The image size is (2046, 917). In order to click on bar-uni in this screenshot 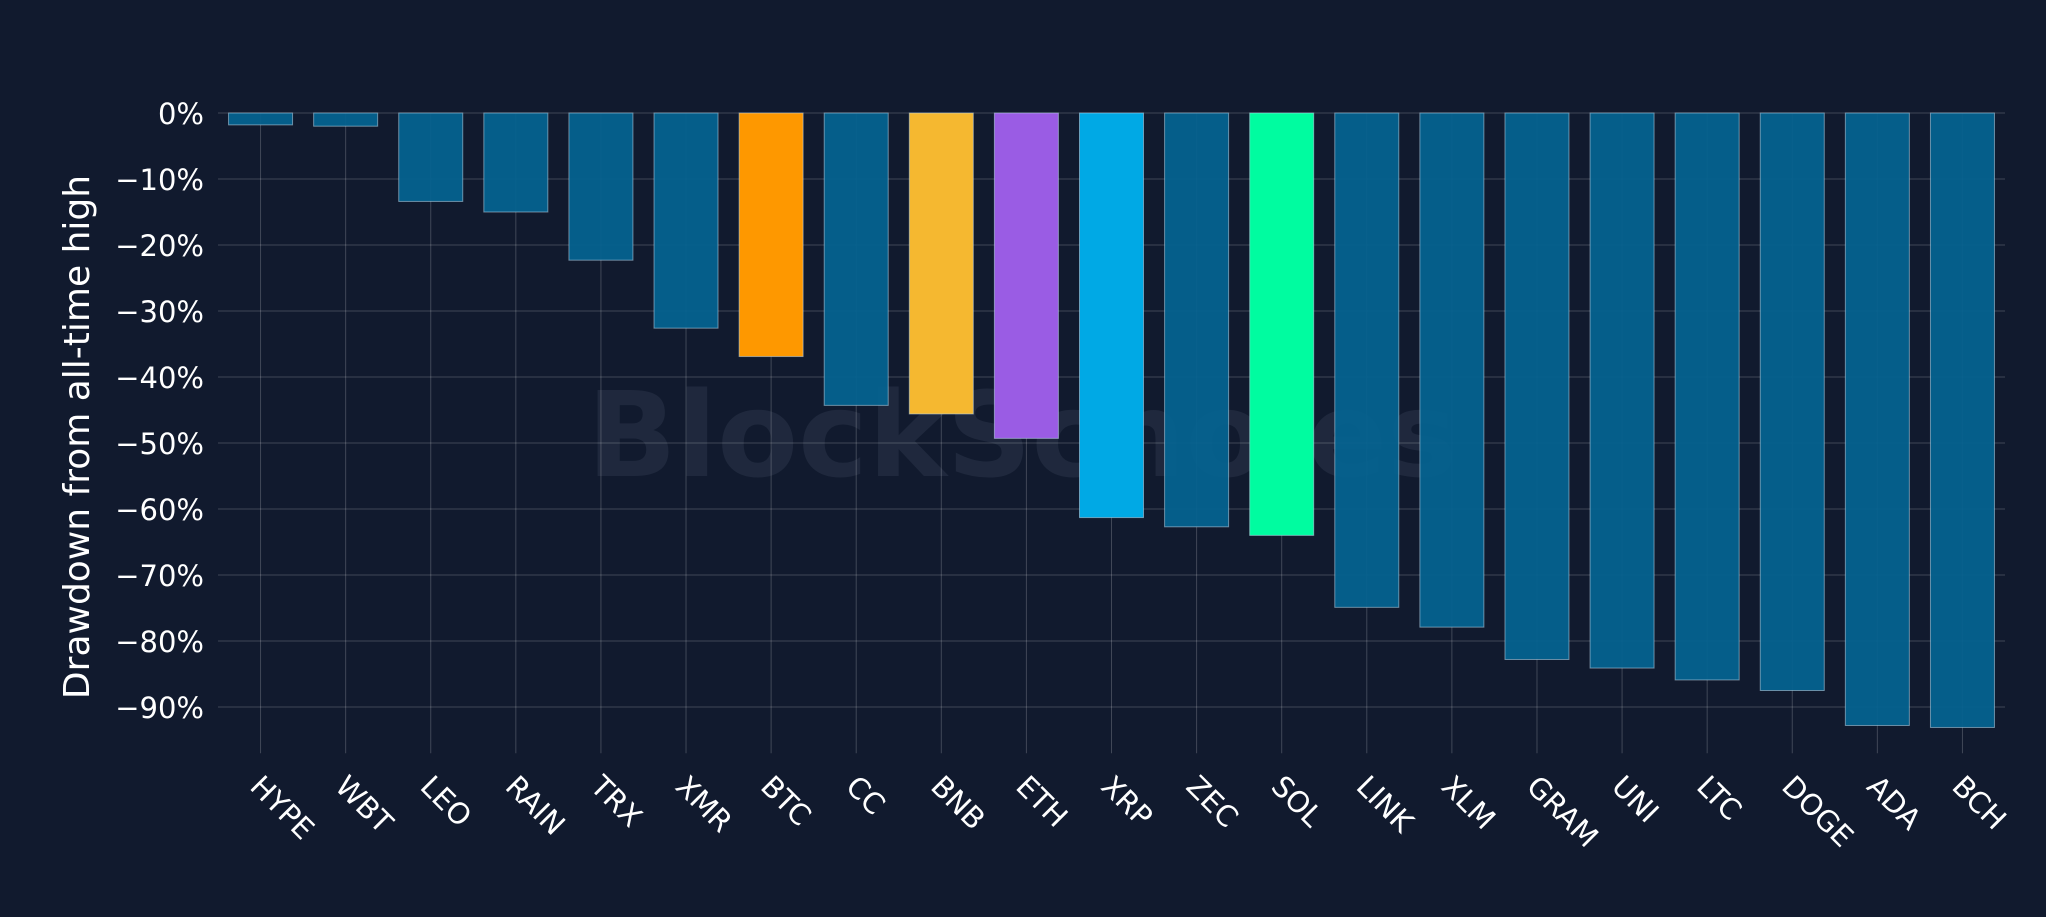, I will do `click(1622, 390)`.